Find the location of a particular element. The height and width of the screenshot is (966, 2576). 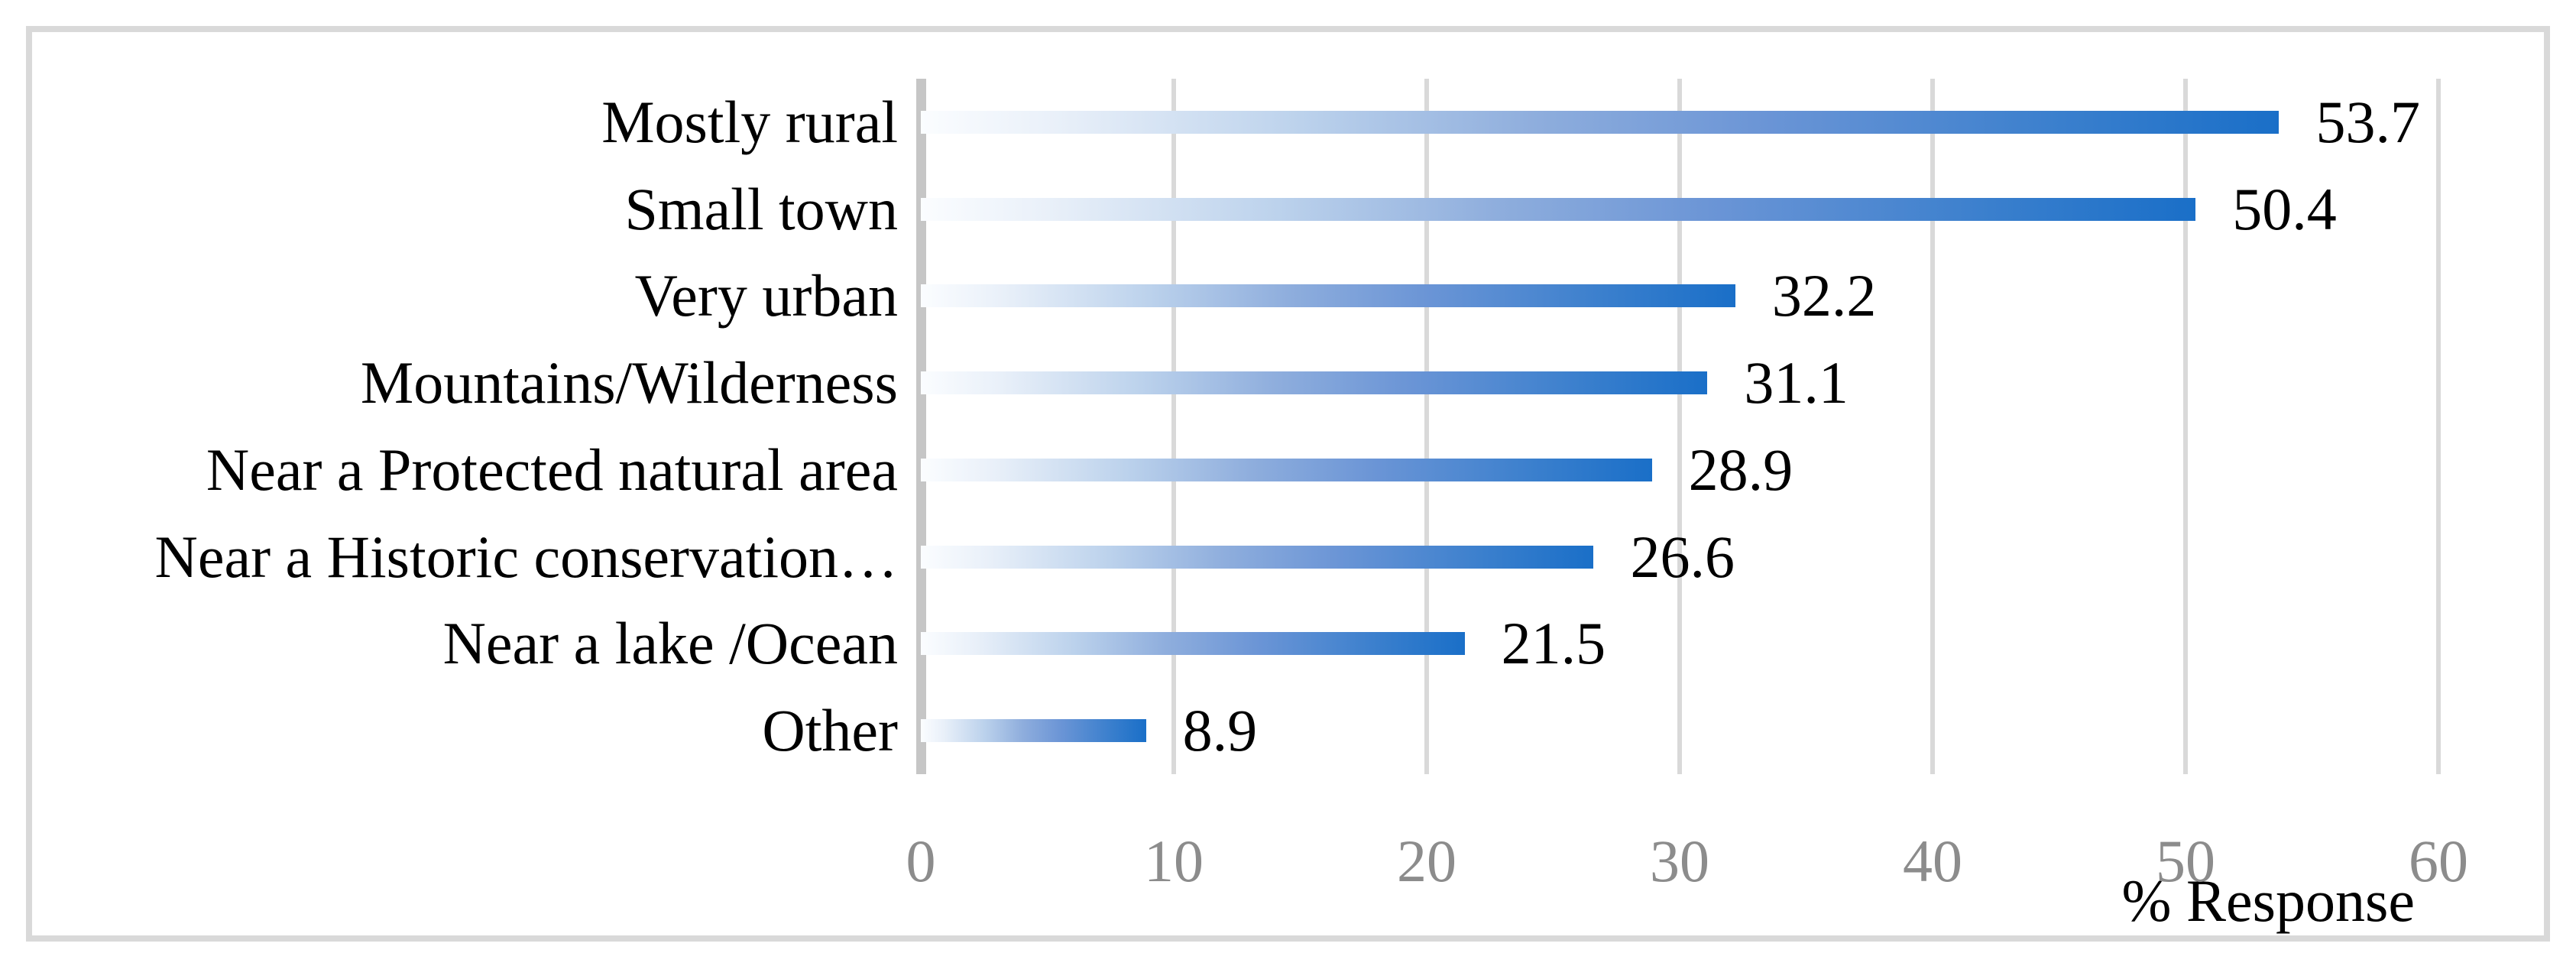

category-label: Near a Protected natural area is located at coordinates (552, 469).